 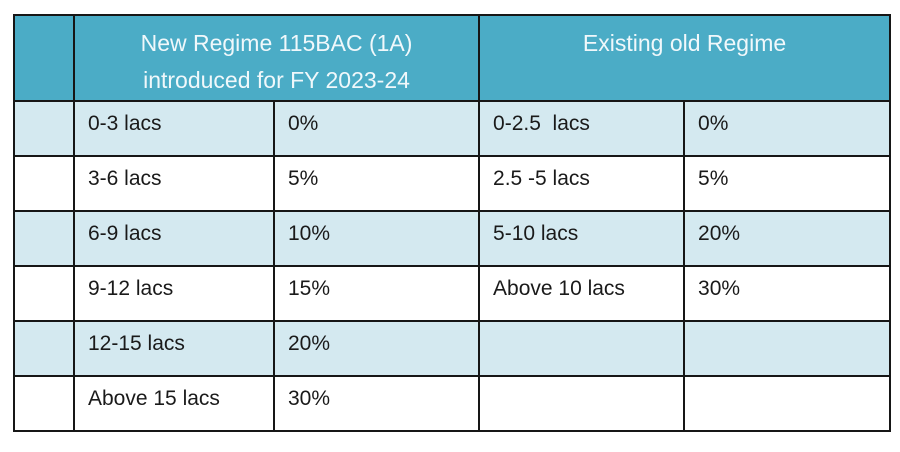 What do you see at coordinates (276, 80) in the screenshot?
I see `header-new-regime-line2: introduced for FY 2023-24` at bounding box center [276, 80].